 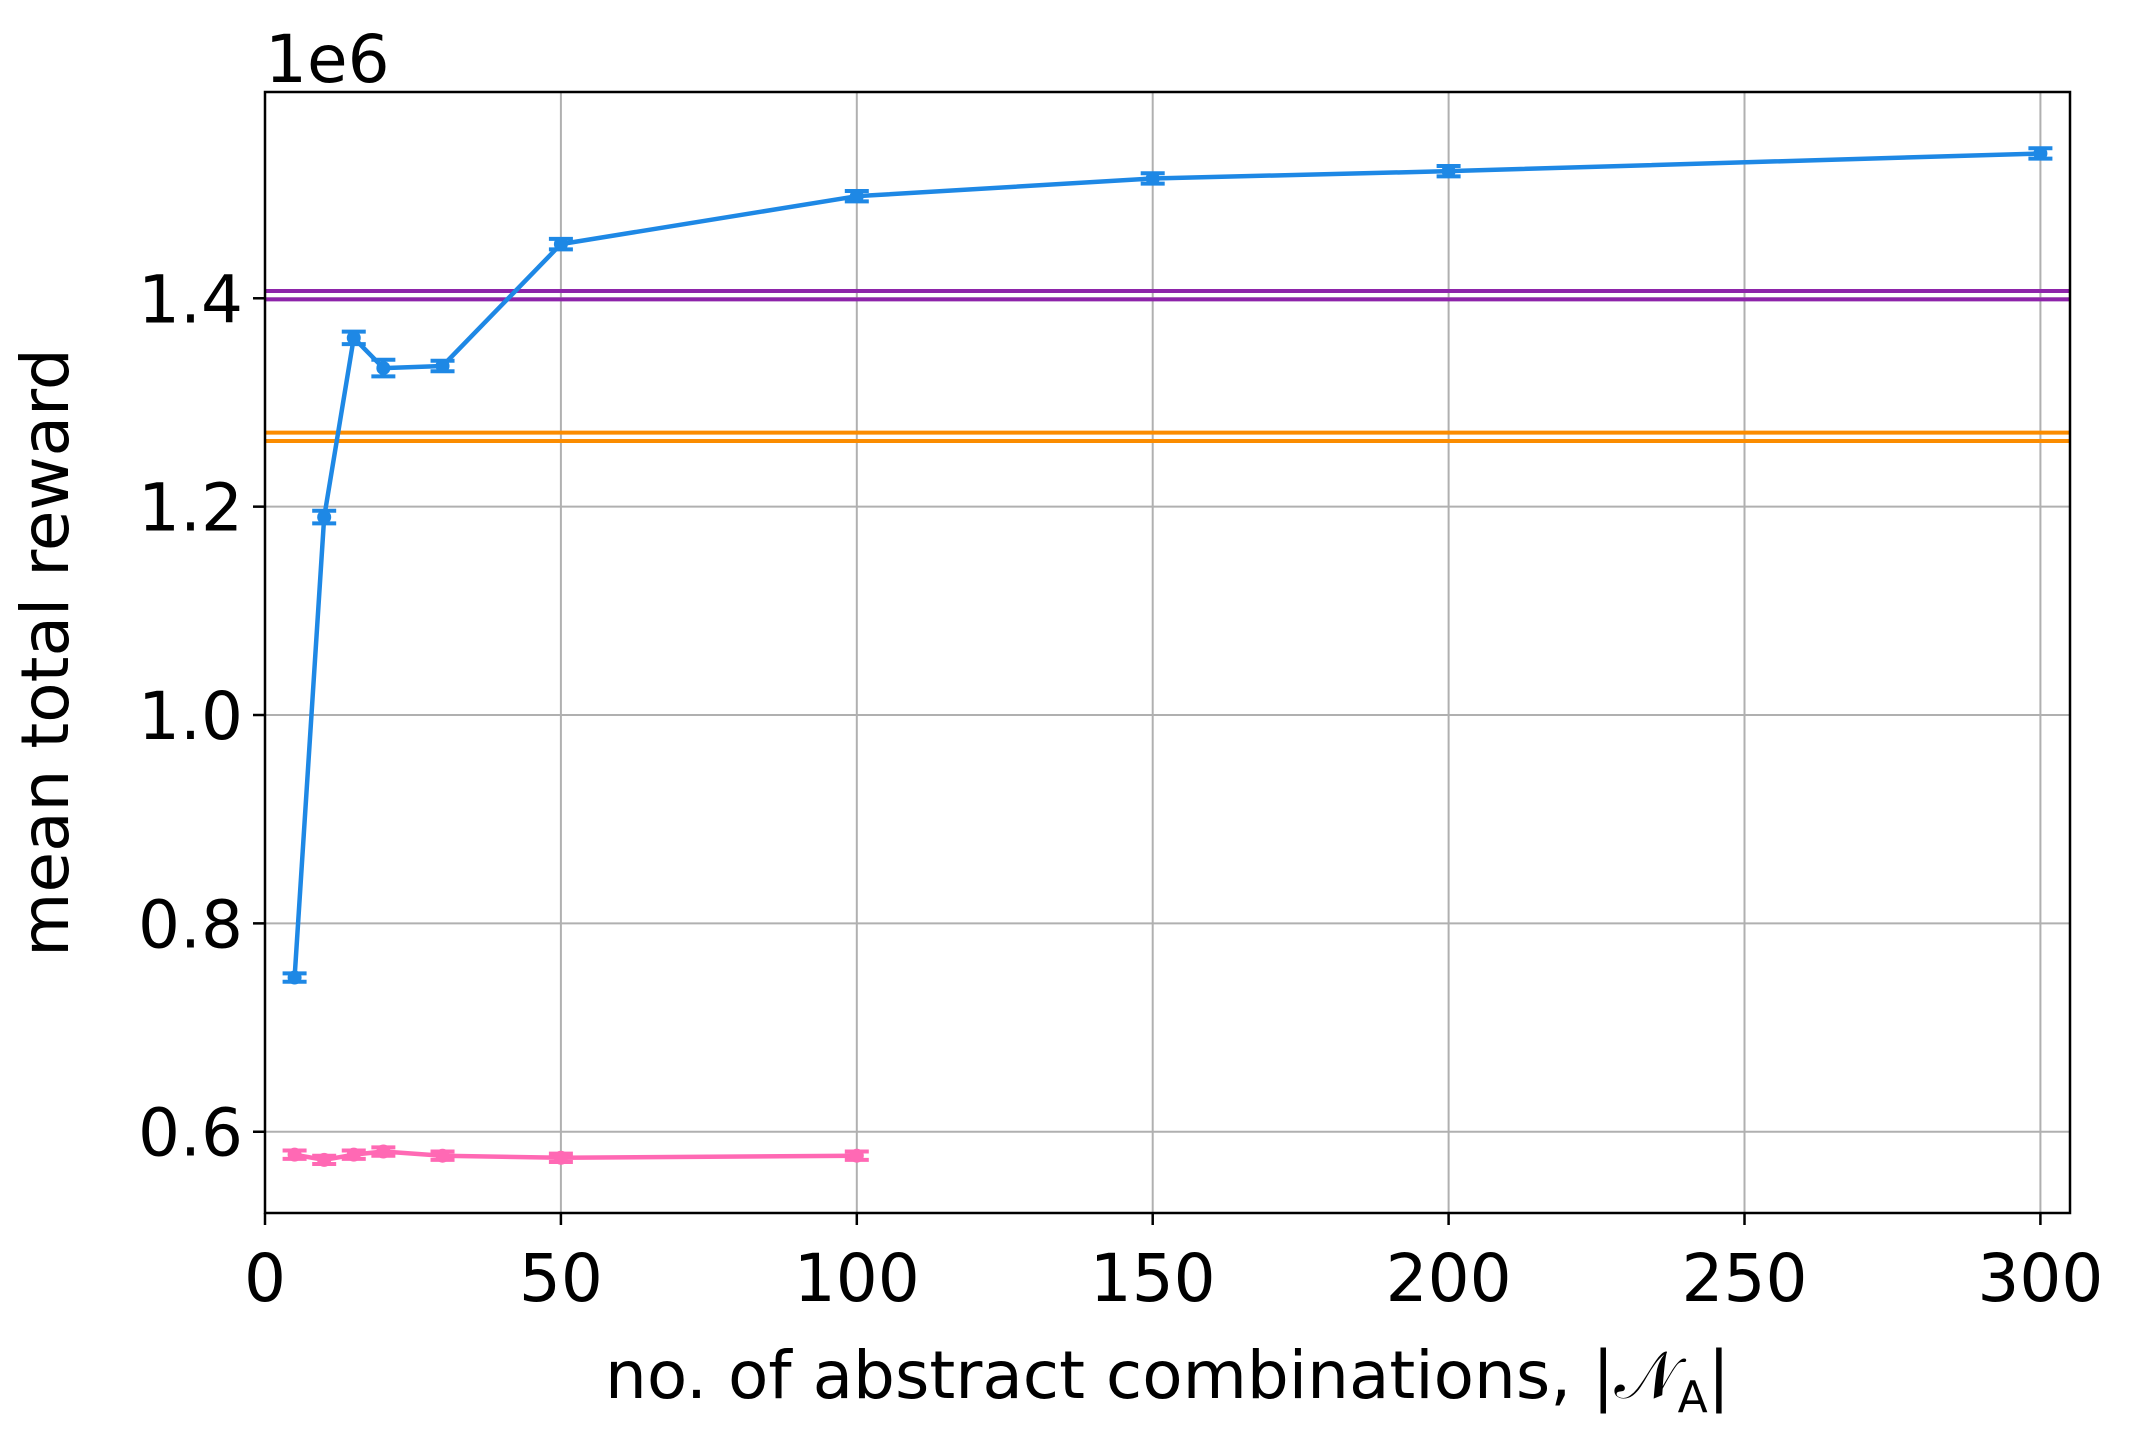 What do you see at coordinates (1153, 1278) in the screenshot?
I see `x-tick-label: 150` at bounding box center [1153, 1278].